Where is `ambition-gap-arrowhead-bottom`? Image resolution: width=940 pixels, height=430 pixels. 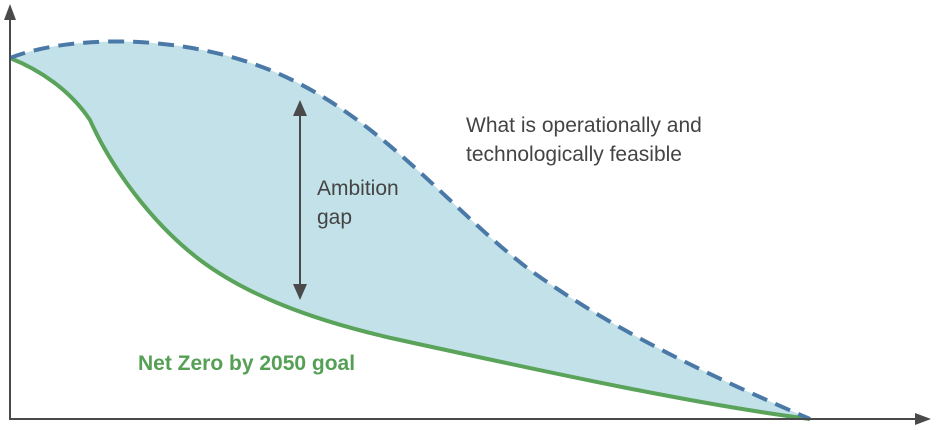 ambition-gap-arrowhead-bottom is located at coordinates (300, 292).